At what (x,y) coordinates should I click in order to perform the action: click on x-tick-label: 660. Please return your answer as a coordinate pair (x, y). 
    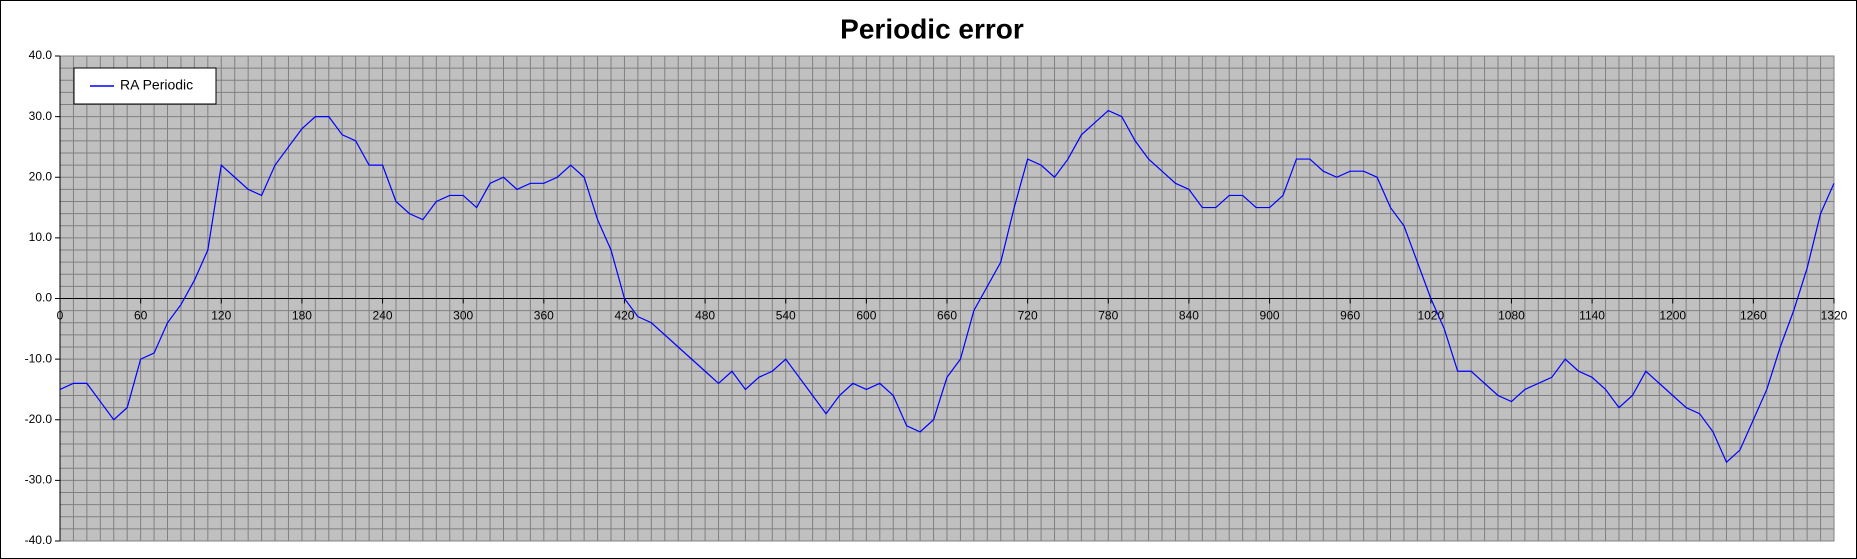
    Looking at the image, I should click on (947, 316).